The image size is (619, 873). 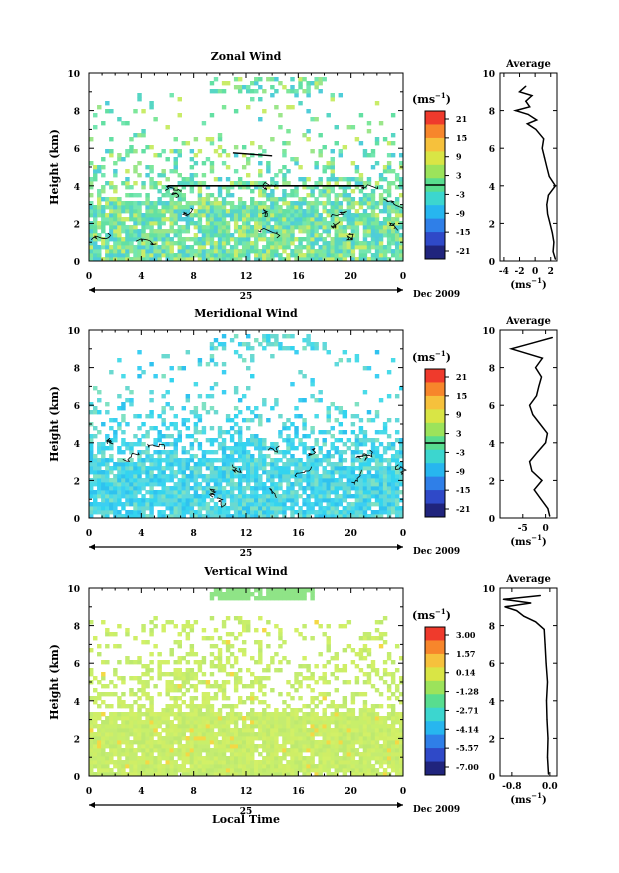 What do you see at coordinates (463, 490) in the screenshot?
I see `colorbar-tick-label: -15` at bounding box center [463, 490].